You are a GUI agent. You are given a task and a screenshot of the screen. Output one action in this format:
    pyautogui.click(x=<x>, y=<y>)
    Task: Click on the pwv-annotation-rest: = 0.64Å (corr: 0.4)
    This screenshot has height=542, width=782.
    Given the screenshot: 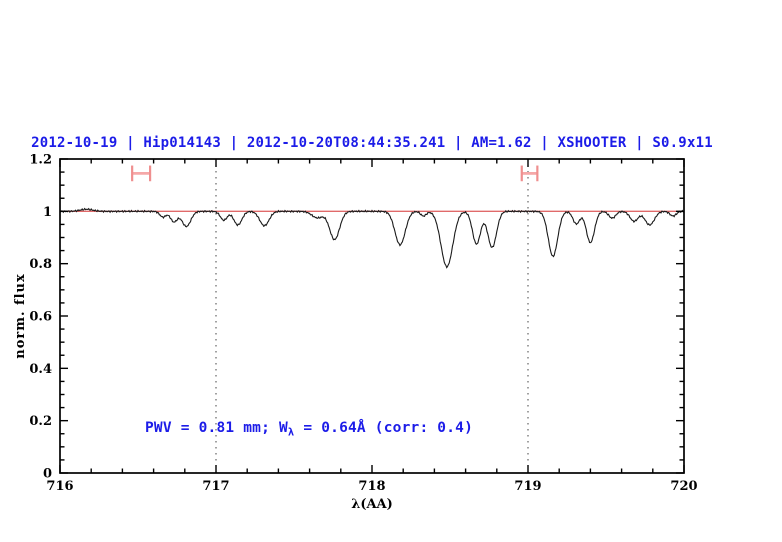 What is the action you would take?
    pyautogui.click(x=383, y=427)
    